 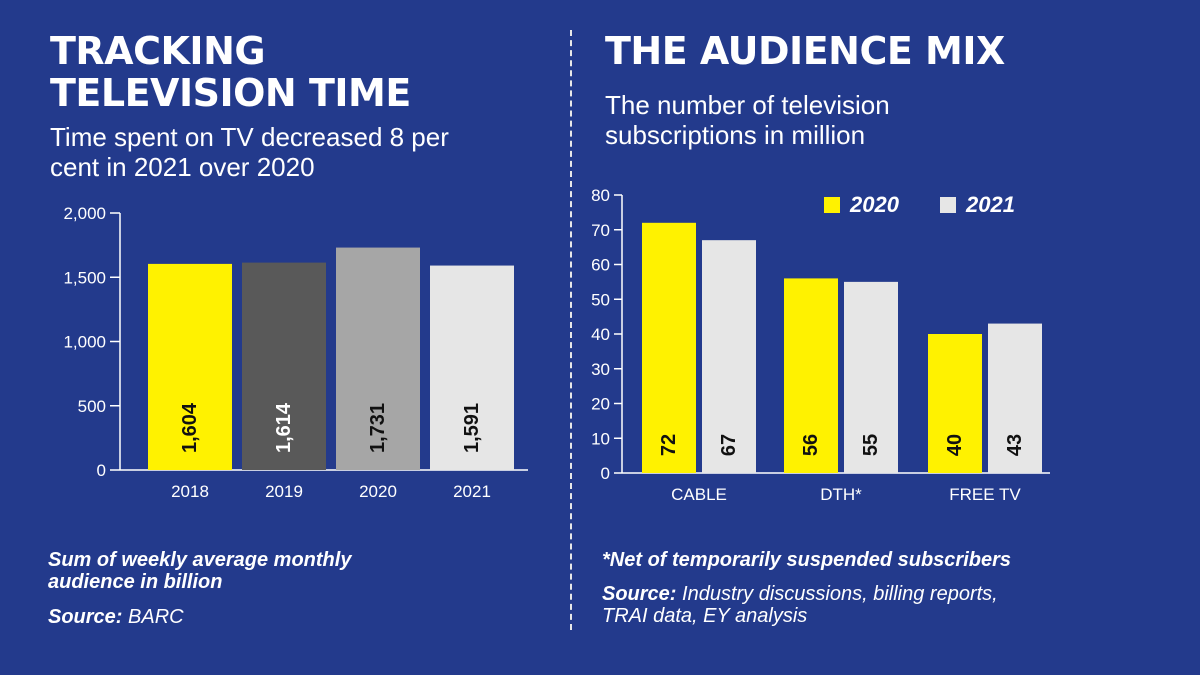 I want to click on y-tick-label: 10, so click(x=600, y=438).